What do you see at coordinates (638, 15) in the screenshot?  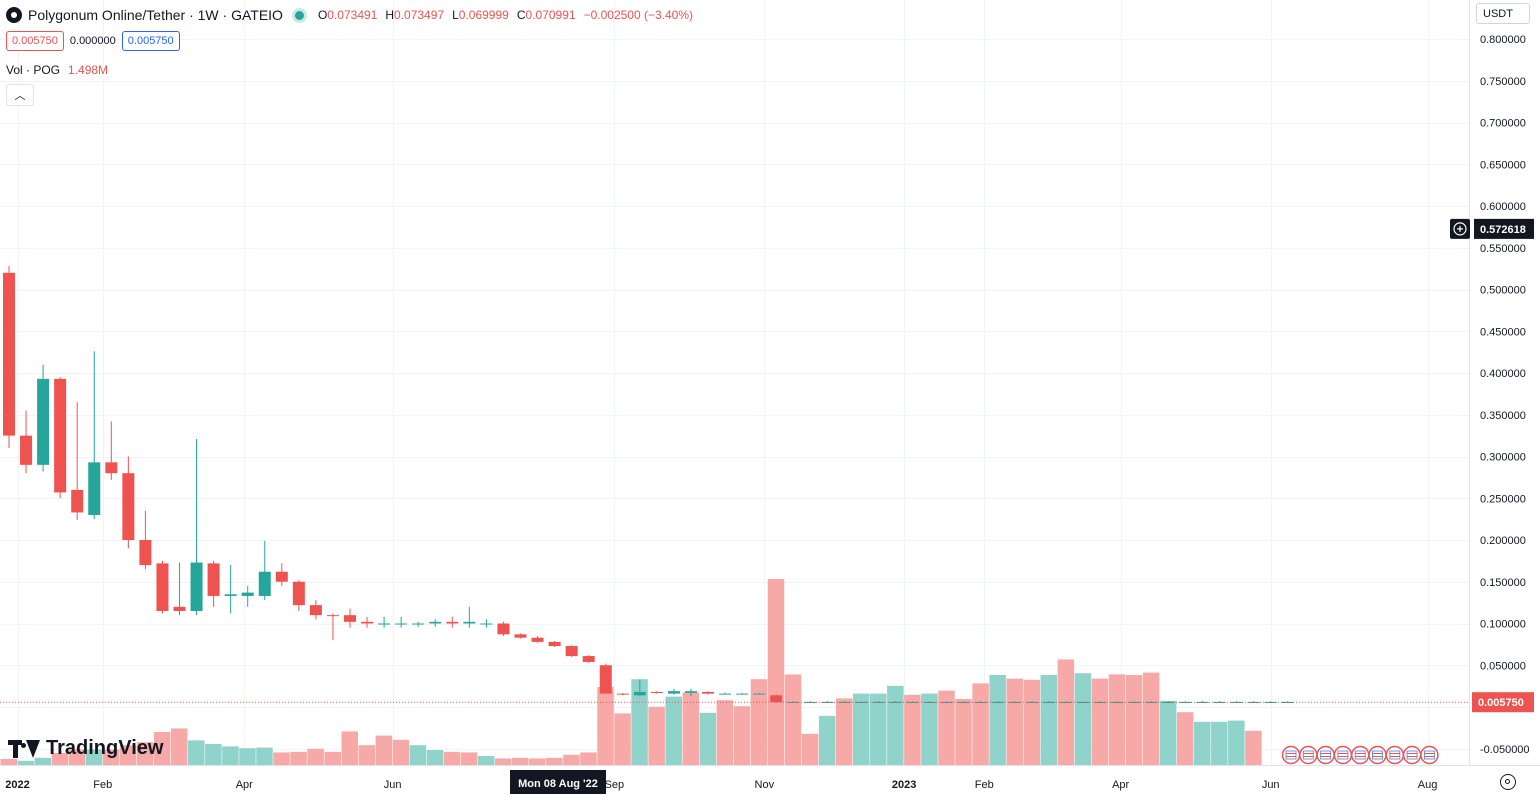 I see `price-change: −0.002500 (−3.40%)` at bounding box center [638, 15].